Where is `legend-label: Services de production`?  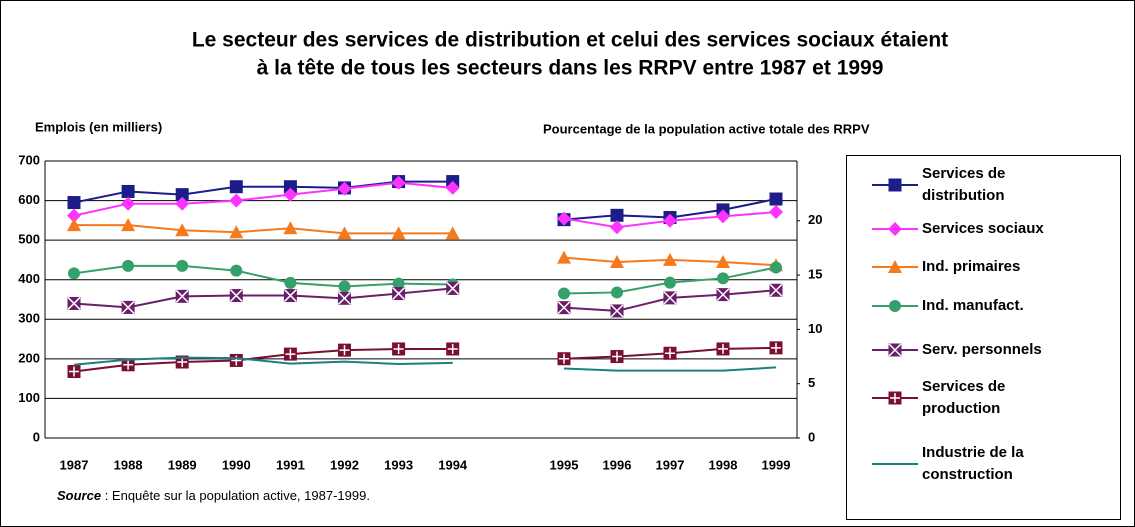 legend-label: Services de production is located at coordinates (964, 397).